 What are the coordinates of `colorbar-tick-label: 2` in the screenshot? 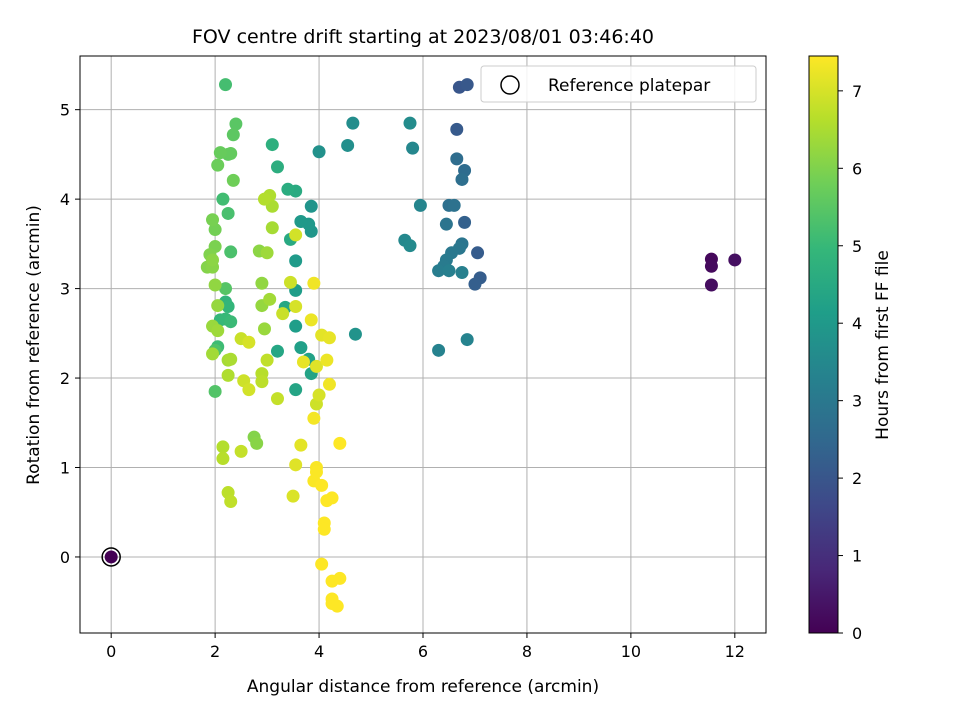 It's located at (857, 478).